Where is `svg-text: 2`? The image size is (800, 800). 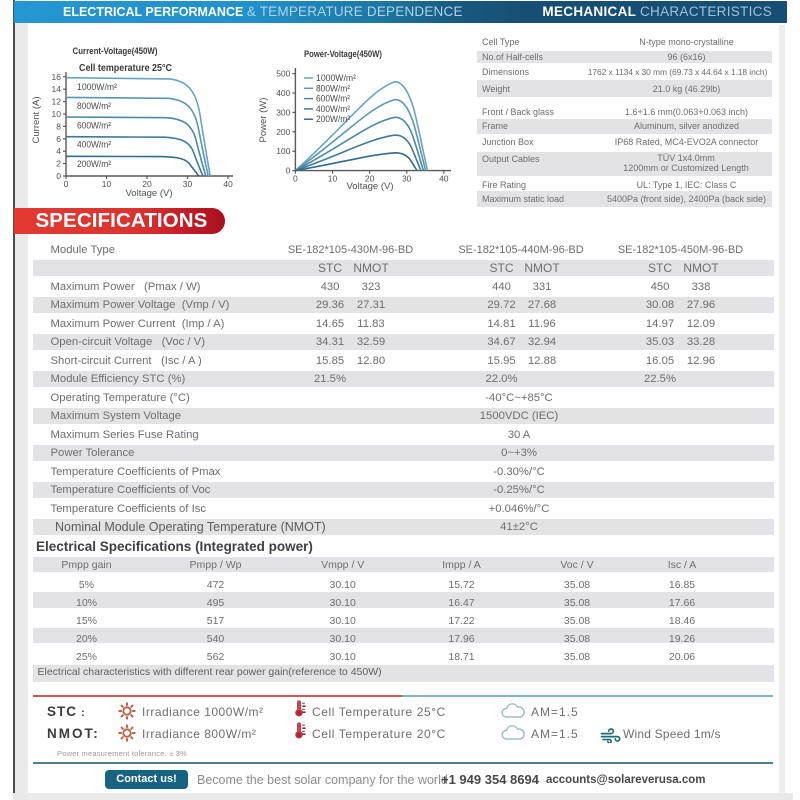 svg-text: 2 is located at coordinates (58, 164).